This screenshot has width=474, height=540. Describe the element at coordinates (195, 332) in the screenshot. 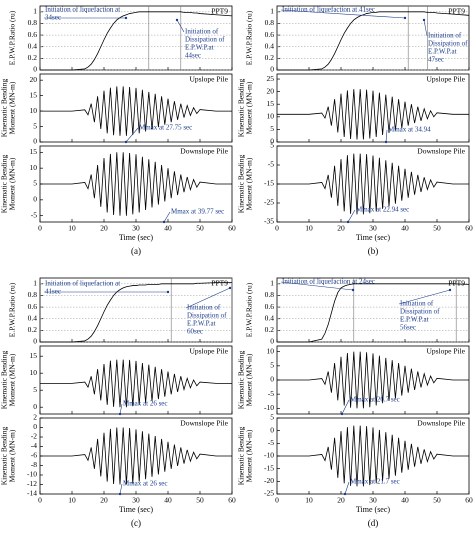

I see `annotation-text: 60sec` at that location.